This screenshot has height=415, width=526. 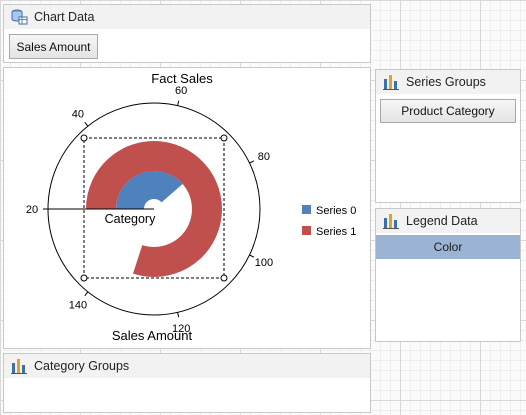 I want to click on legend-label-series-0: Series 0, so click(x=336, y=211).